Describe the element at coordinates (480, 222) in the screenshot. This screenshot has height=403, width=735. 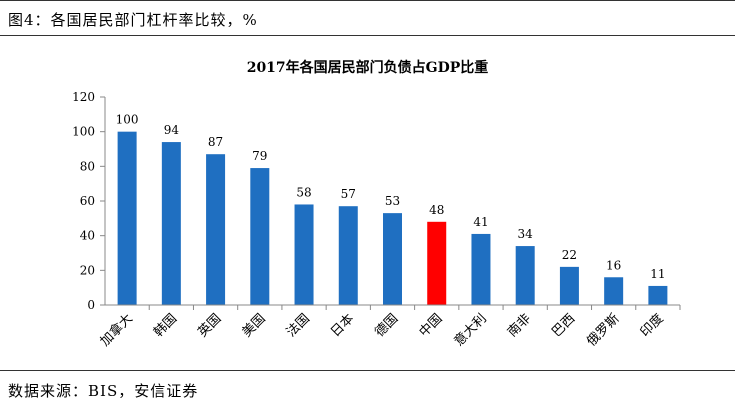
I see `data-label: 41` at that location.